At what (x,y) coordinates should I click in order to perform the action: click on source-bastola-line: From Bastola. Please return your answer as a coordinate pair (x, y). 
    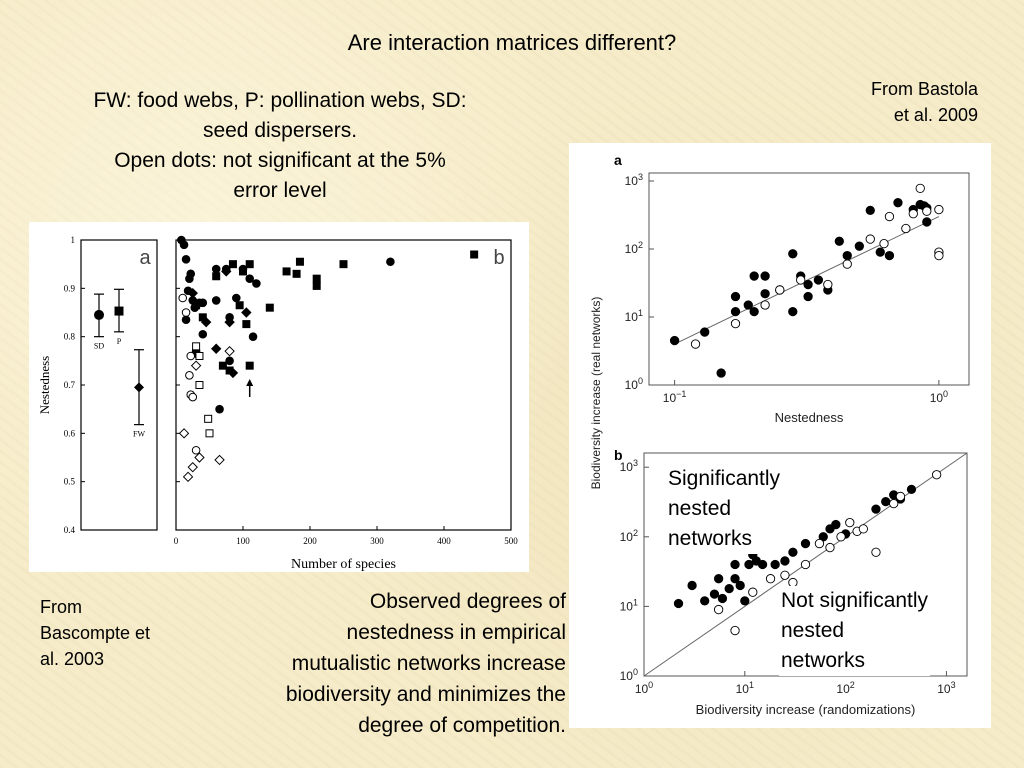
    Looking at the image, I should click on (924, 89).